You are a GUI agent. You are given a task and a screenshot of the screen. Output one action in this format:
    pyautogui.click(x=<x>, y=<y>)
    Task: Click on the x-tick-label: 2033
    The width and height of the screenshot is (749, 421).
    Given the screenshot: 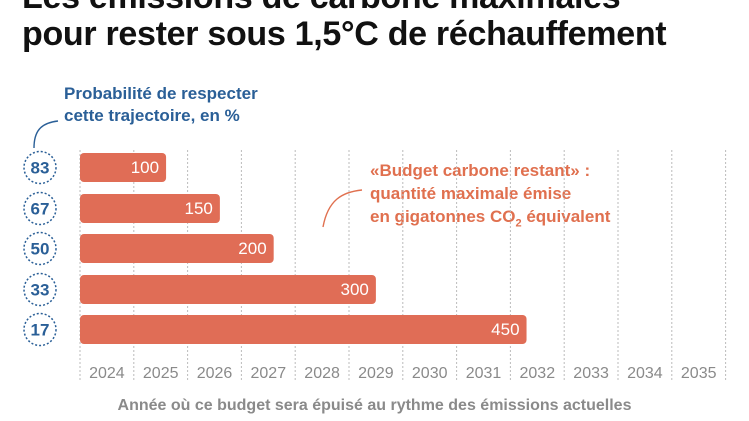 What is the action you would take?
    pyautogui.click(x=591, y=373)
    